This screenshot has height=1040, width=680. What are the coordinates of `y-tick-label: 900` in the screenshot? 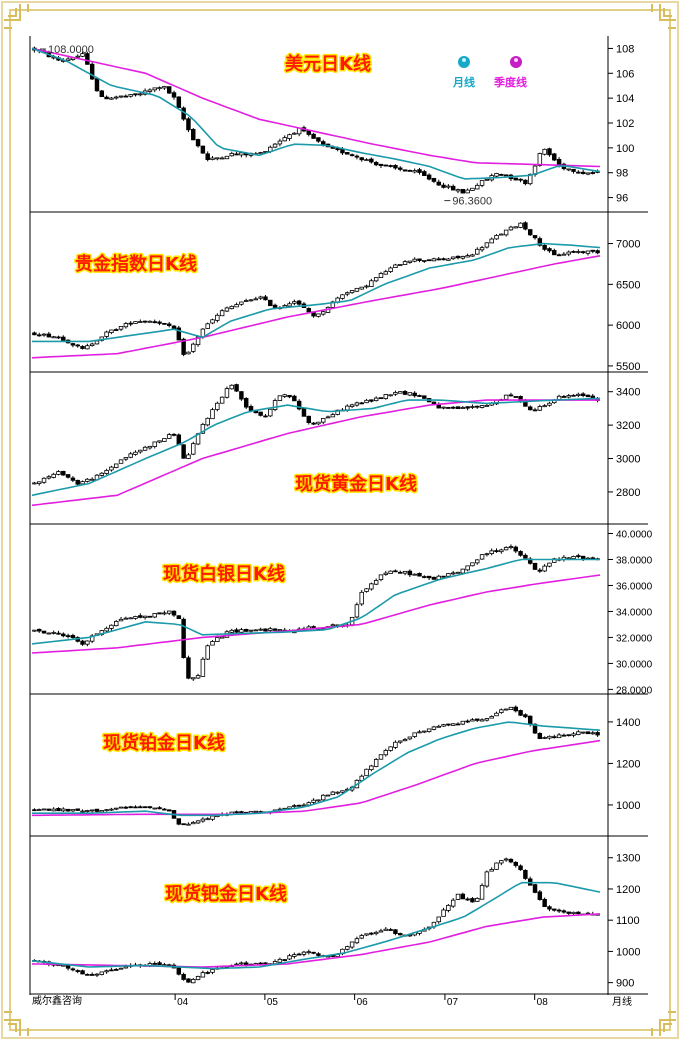 It's located at (625, 984).